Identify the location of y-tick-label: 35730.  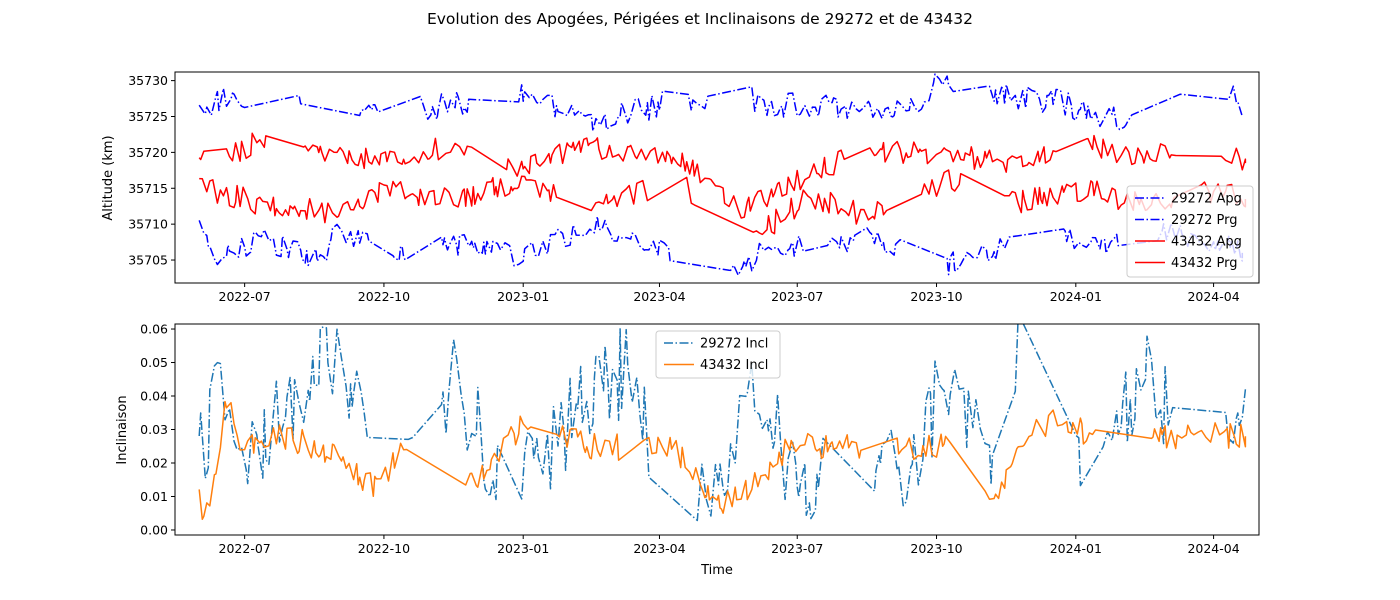
(148, 80).